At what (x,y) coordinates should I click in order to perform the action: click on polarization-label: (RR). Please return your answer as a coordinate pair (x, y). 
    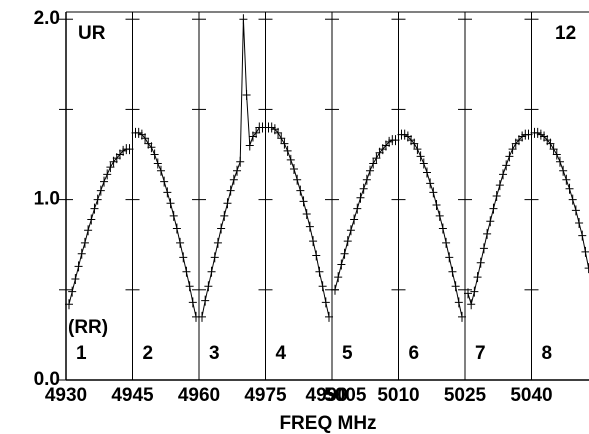
    Looking at the image, I should click on (88, 327).